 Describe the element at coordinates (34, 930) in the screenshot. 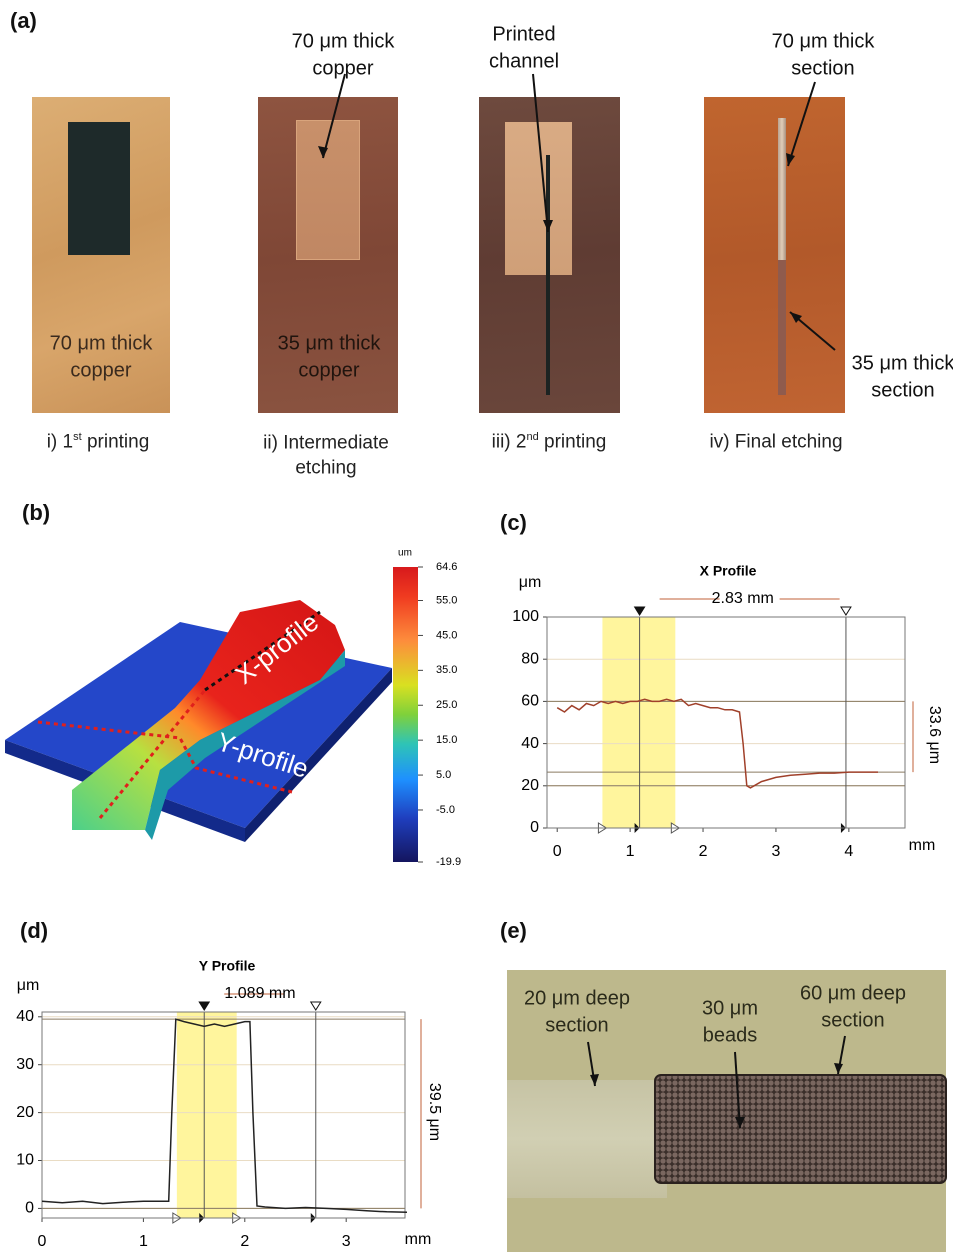

I see `panel-label: (d)` at that location.